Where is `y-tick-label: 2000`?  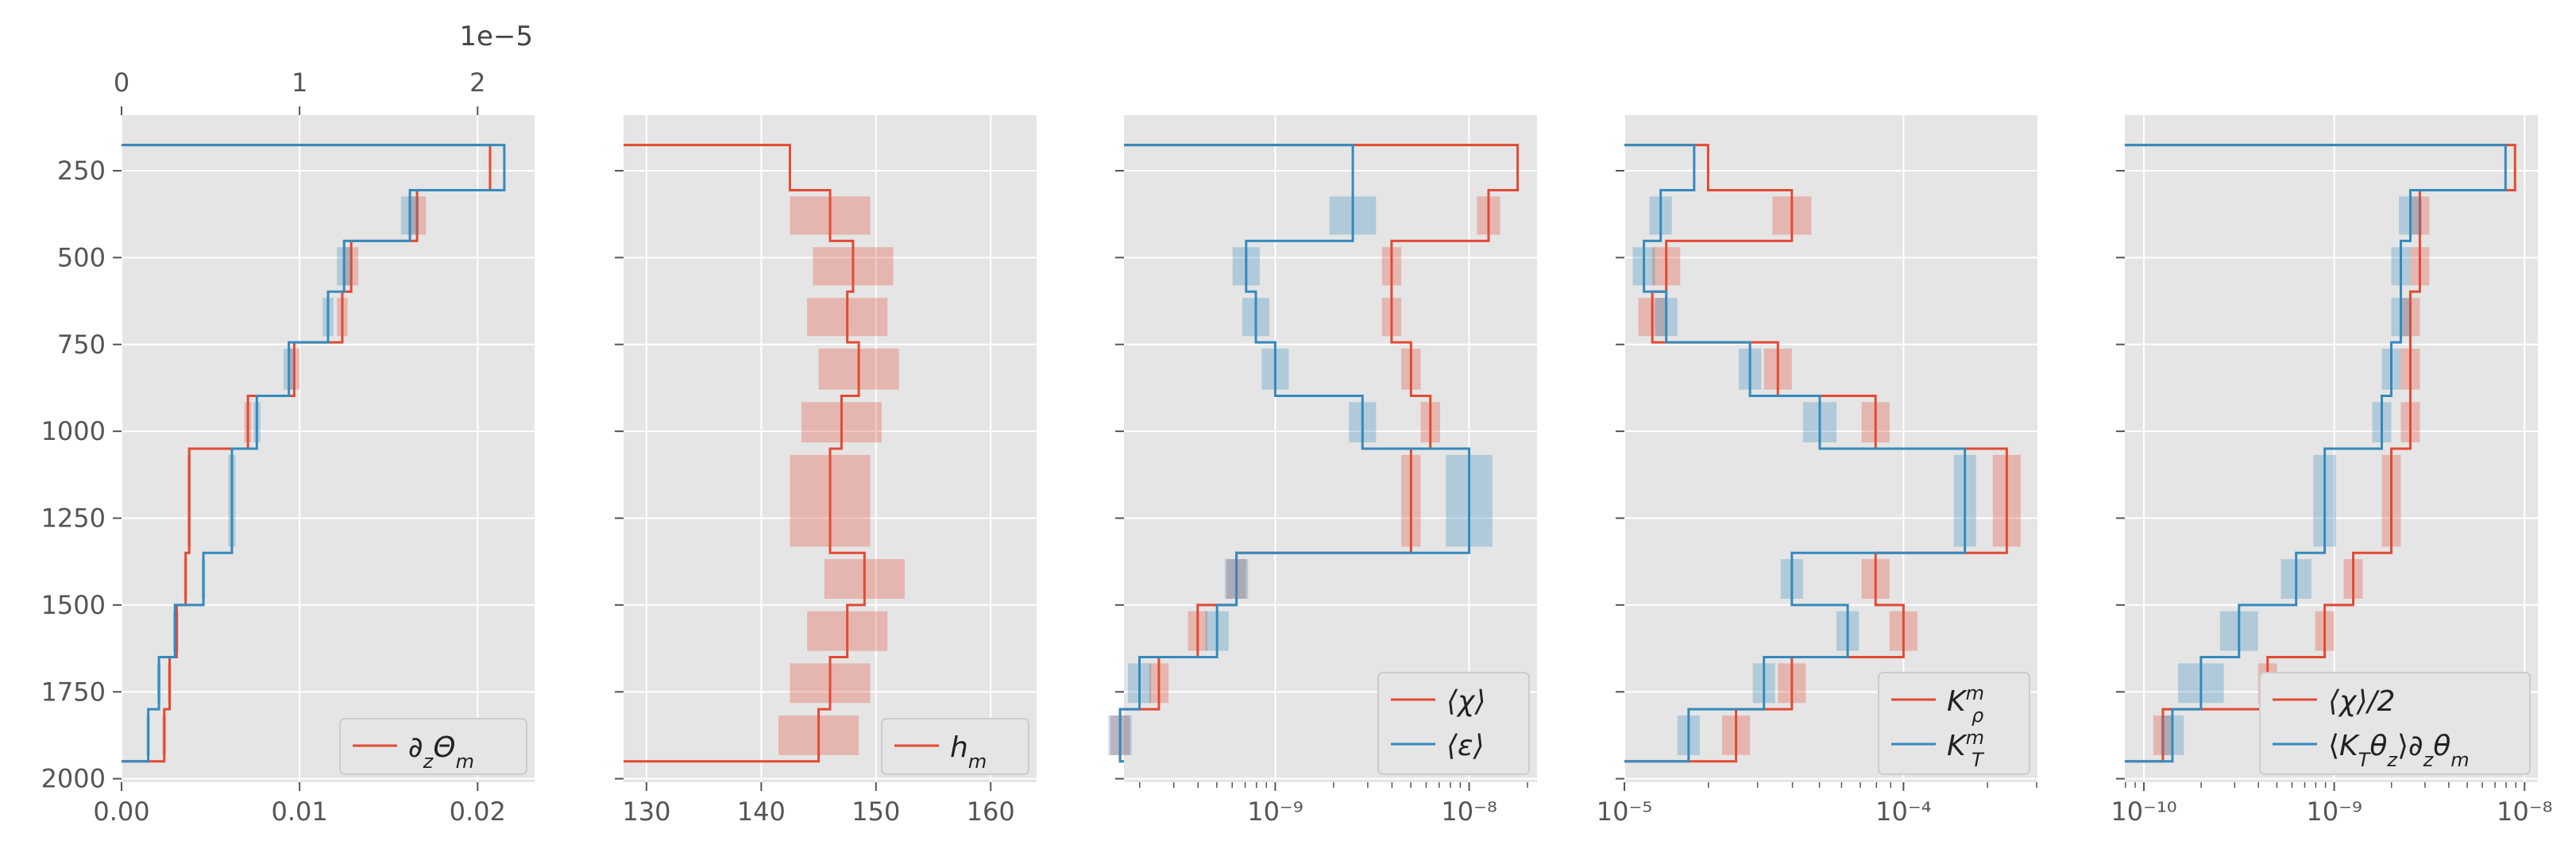
y-tick-label: 2000 is located at coordinates (73, 779).